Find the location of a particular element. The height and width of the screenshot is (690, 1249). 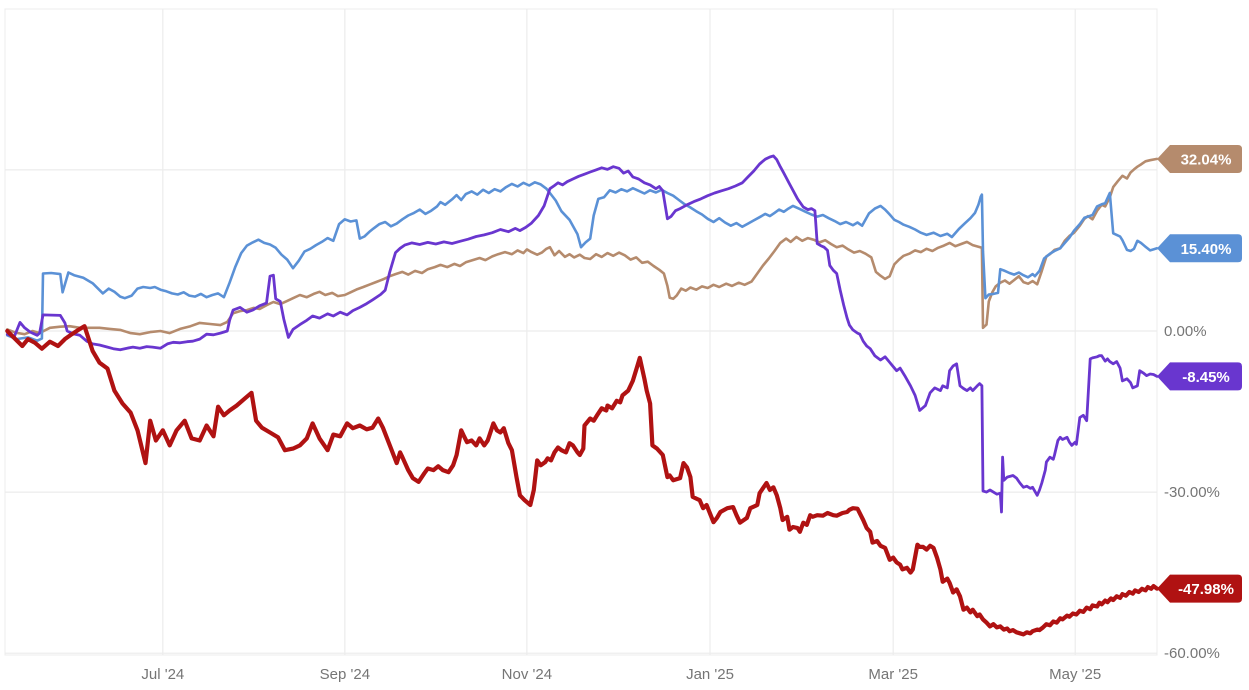

y-tick-label: -30.00% is located at coordinates (1192, 492).